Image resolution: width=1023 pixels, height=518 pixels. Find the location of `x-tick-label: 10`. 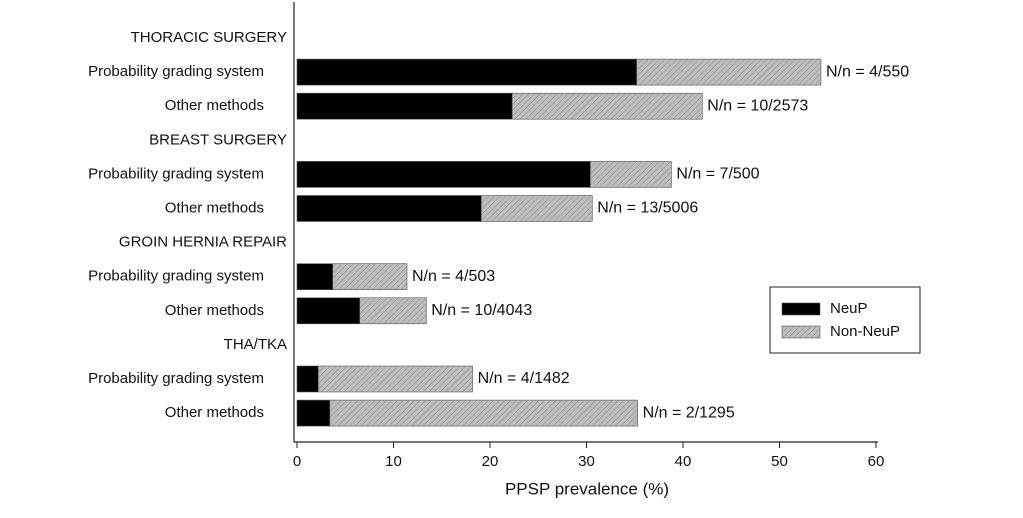

x-tick-label: 10 is located at coordinates (393, 461).